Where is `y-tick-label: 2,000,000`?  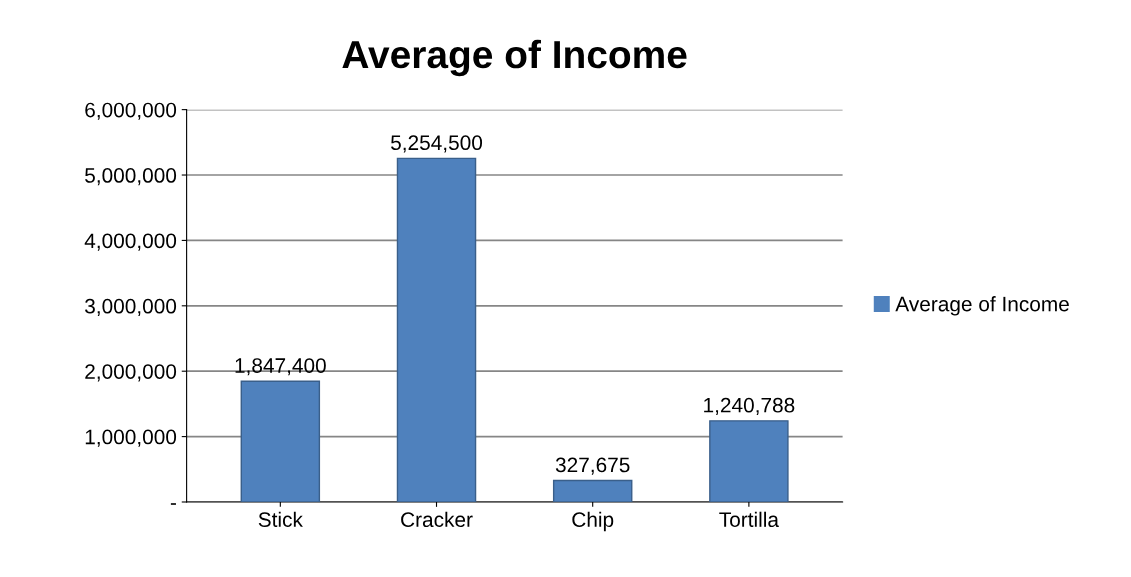
y-tick-label: 2,000,000 is located at coordinates (131, 373).